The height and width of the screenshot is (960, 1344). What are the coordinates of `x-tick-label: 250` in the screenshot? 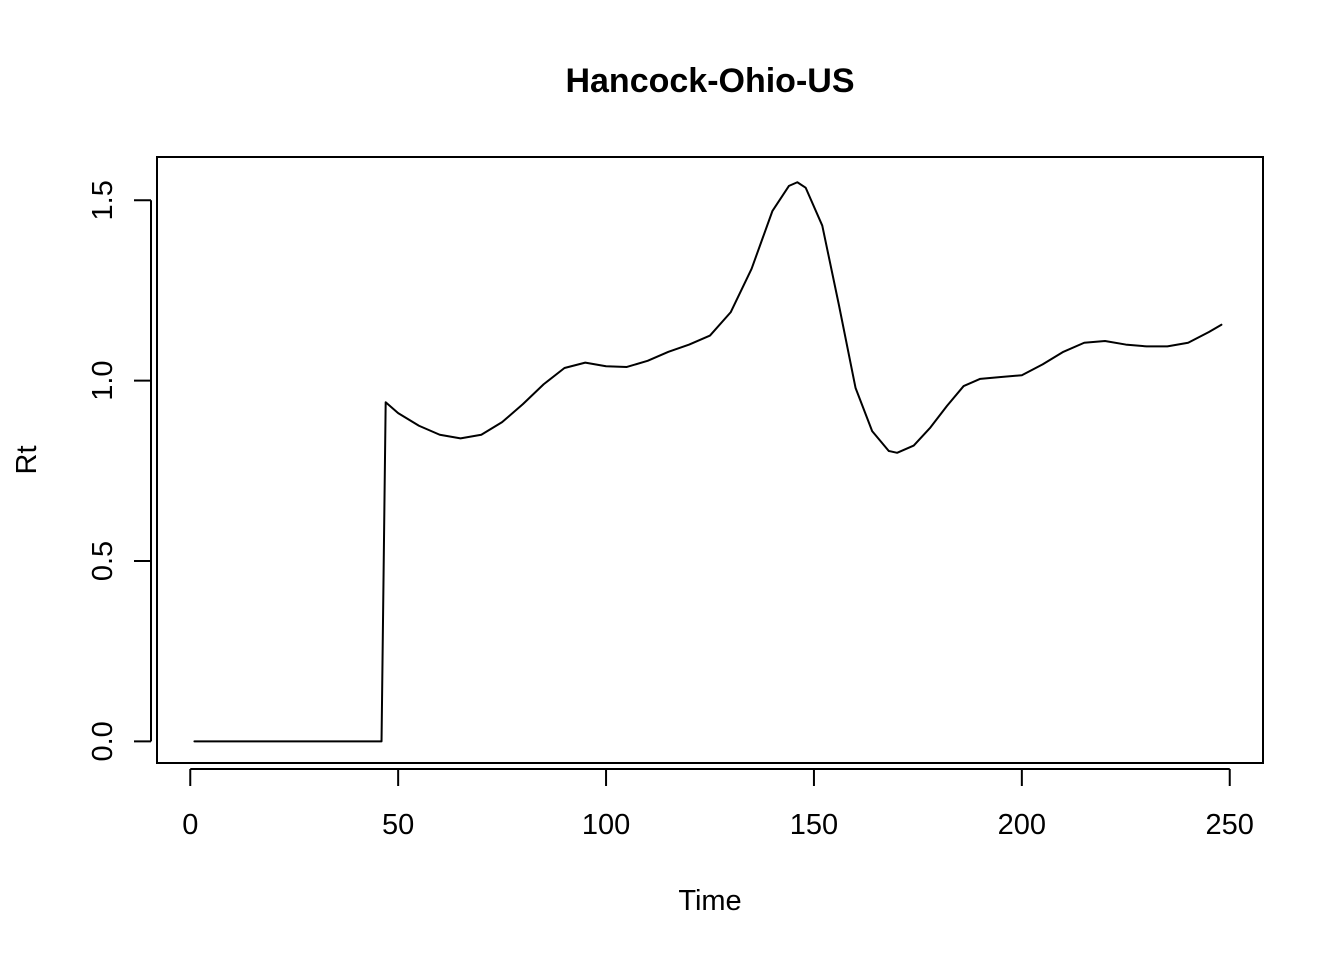 It's located at (1230, 825).